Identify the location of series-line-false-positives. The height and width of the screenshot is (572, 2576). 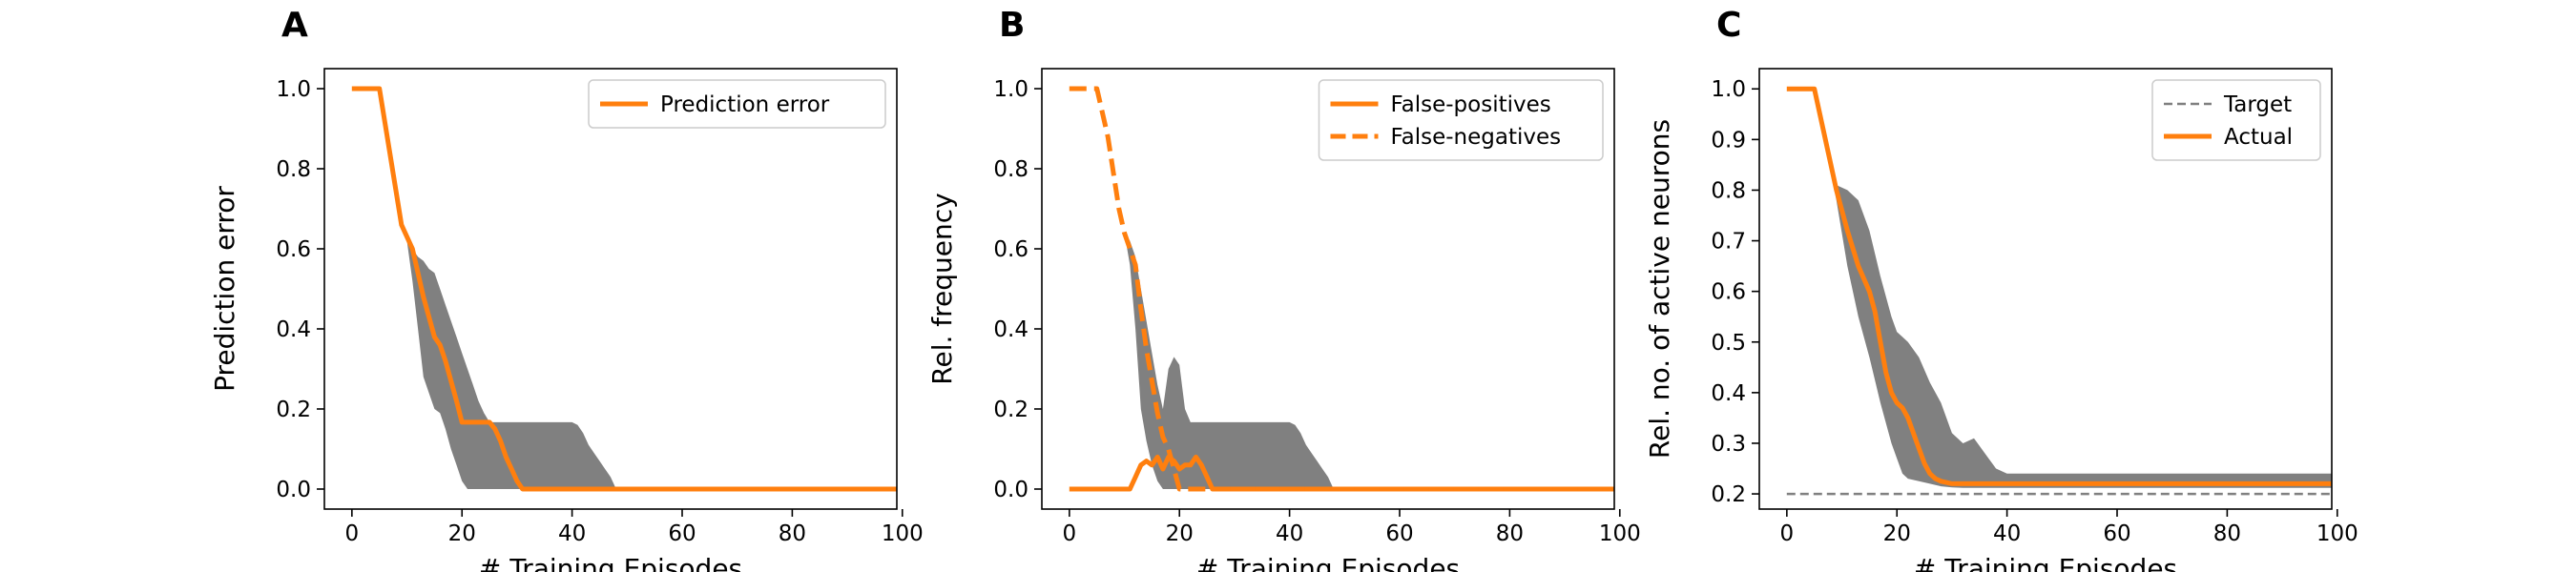
(1341, 473).